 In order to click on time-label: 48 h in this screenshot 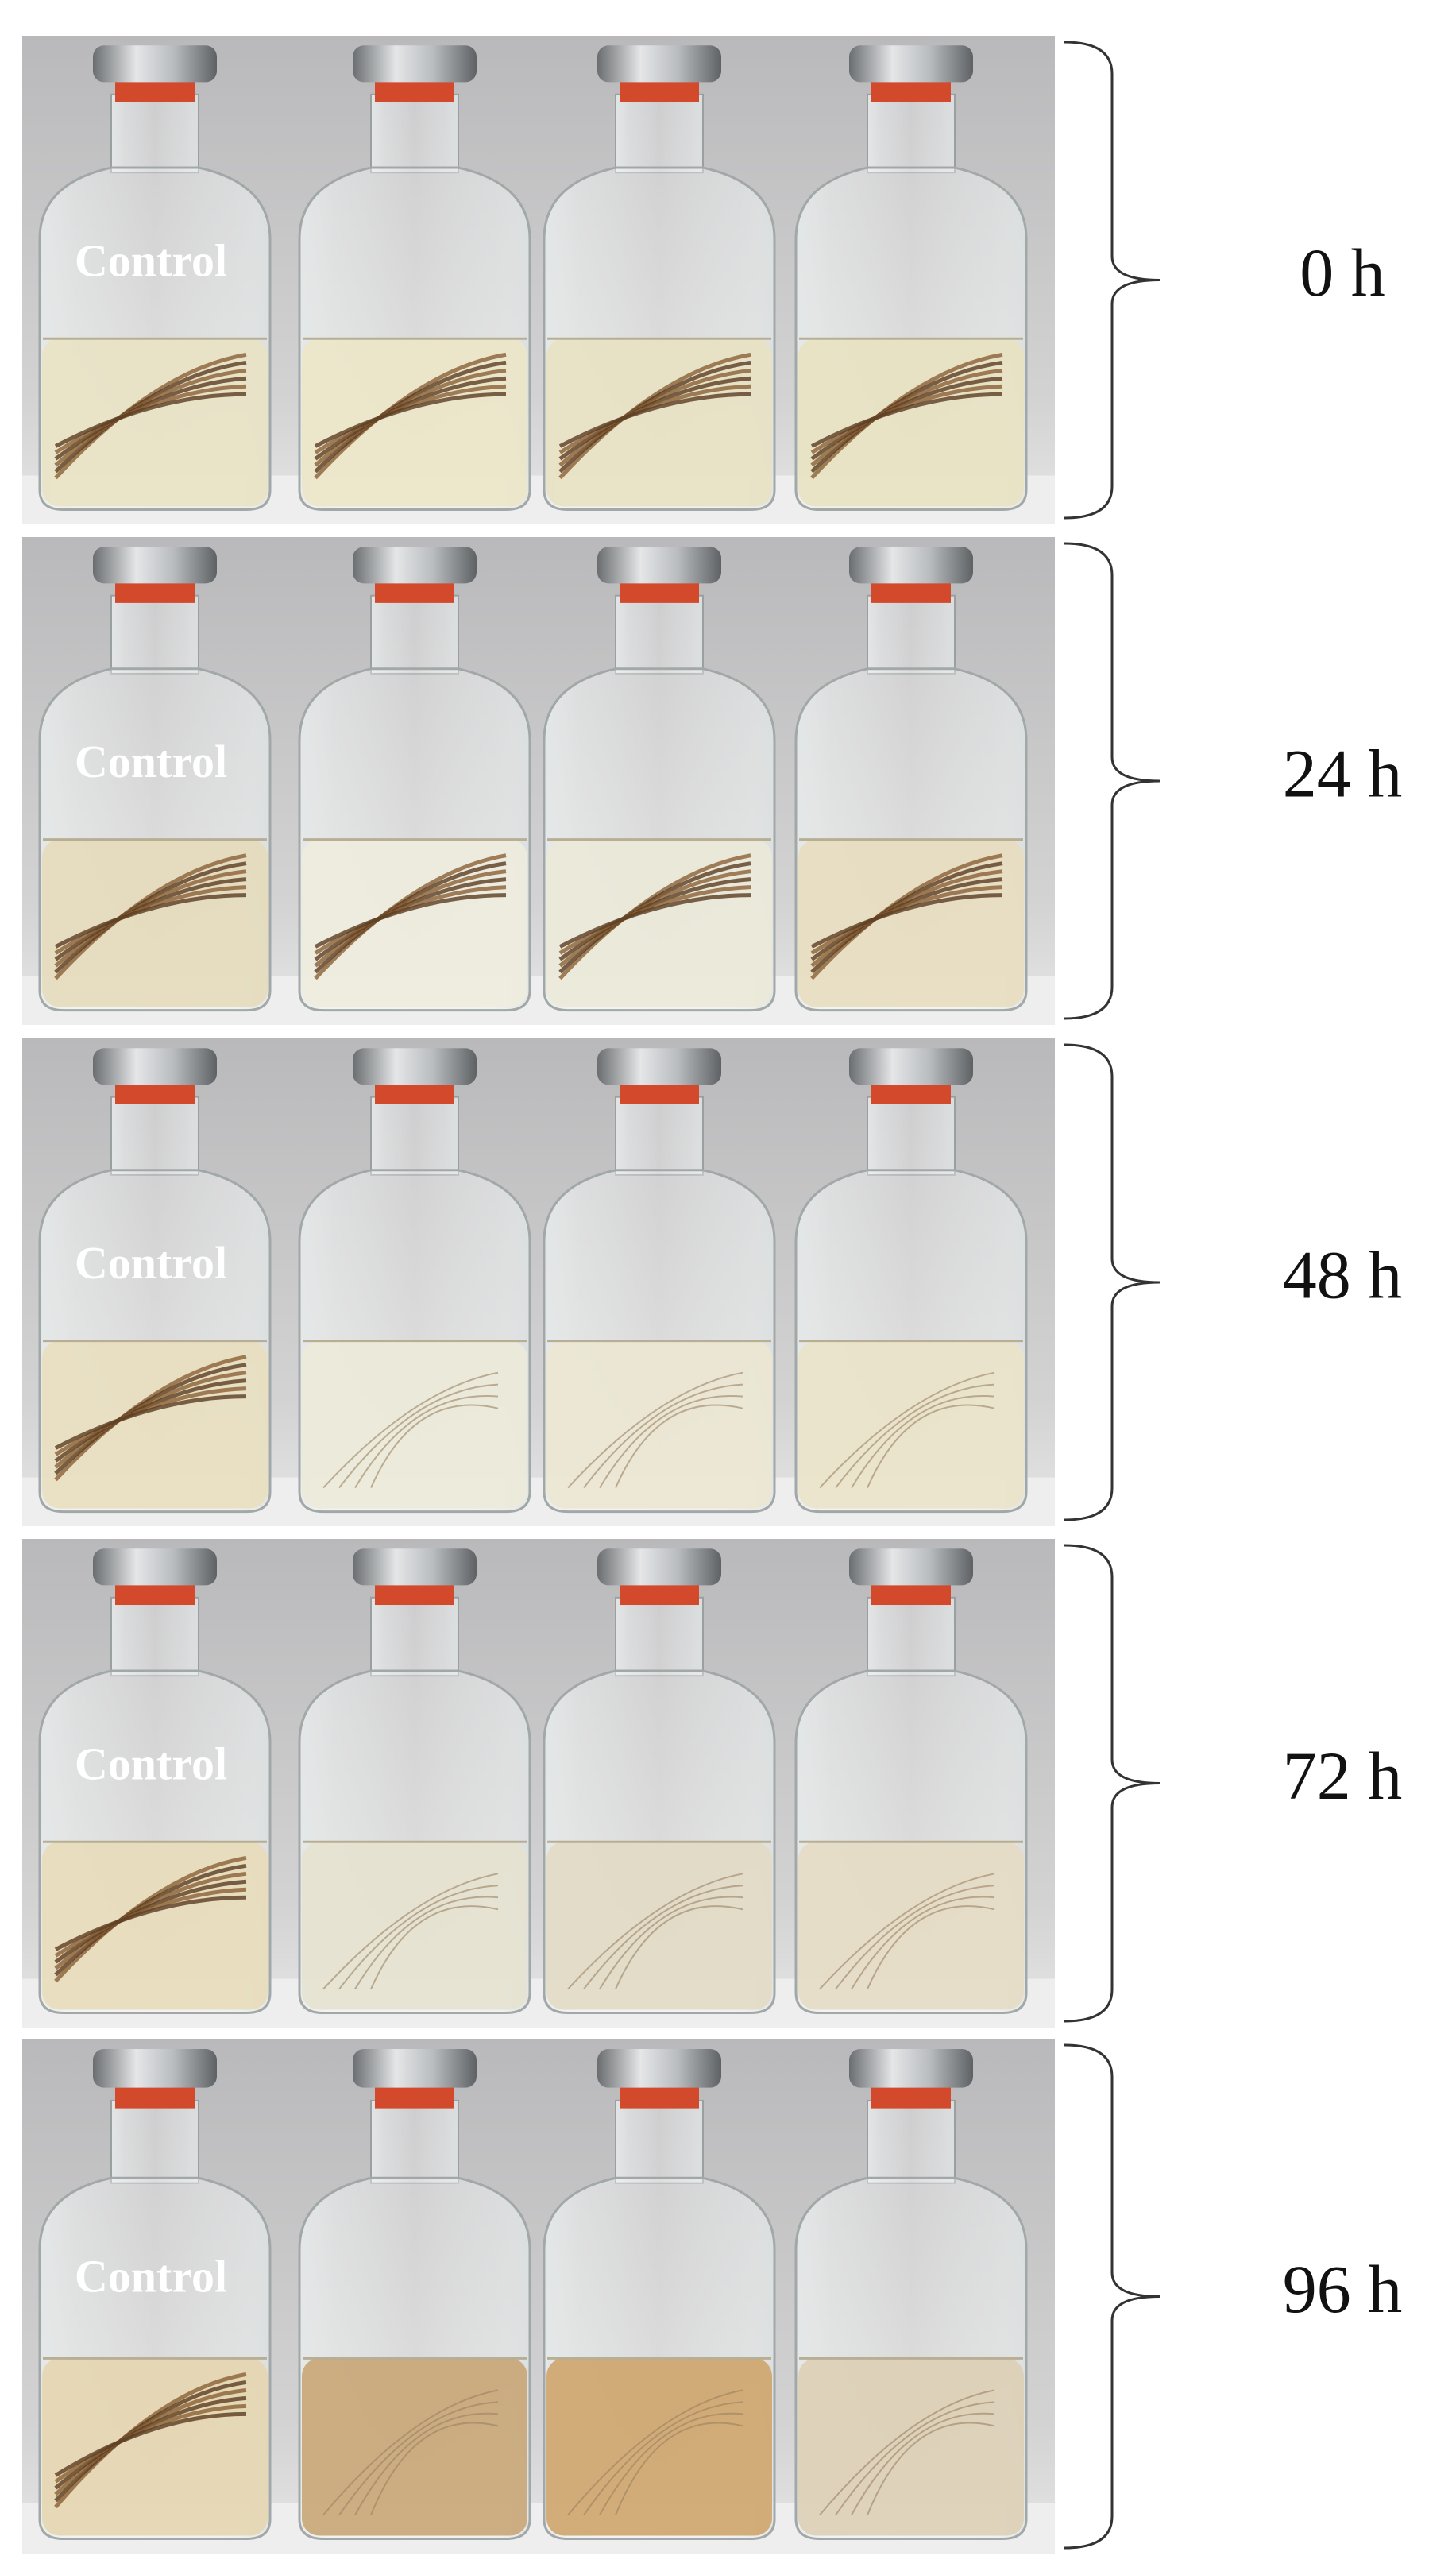, I will do `click(1343, 1275)`.